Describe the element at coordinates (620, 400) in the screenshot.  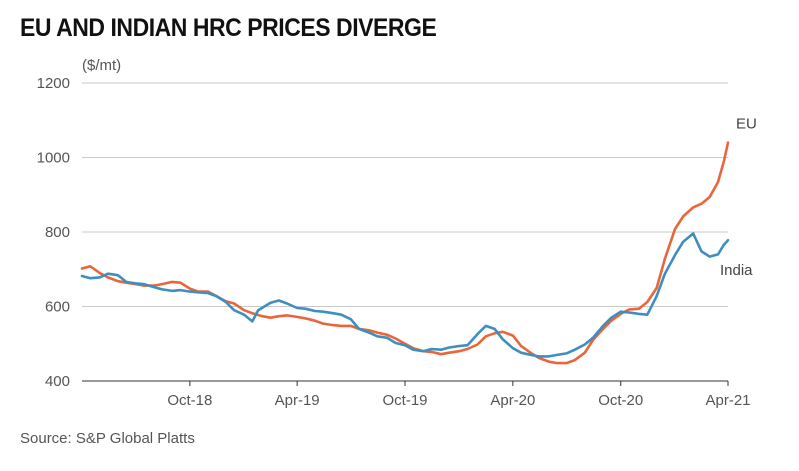
I see `x-tick-label: Oct-20` at that location.